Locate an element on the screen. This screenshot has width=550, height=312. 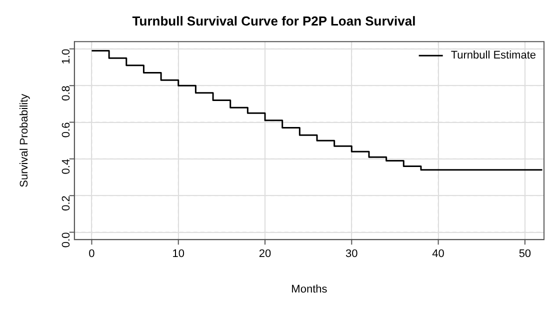
y-tick-label: 0.2 is located at coordinates (66, 203).